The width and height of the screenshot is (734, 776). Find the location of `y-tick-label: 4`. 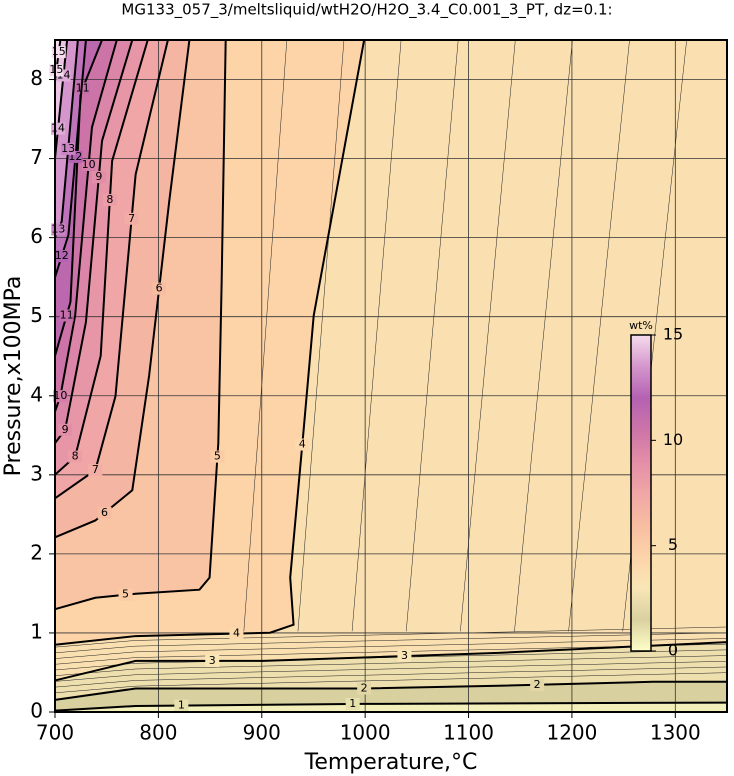

y-tick-label: 4 is located at coordinates (36, 394).